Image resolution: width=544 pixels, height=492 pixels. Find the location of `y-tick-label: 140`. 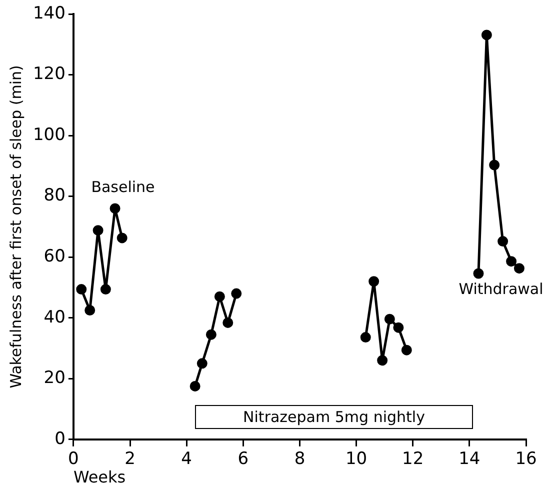

y-tick-label: 140 is located at coordinates (49, 13).